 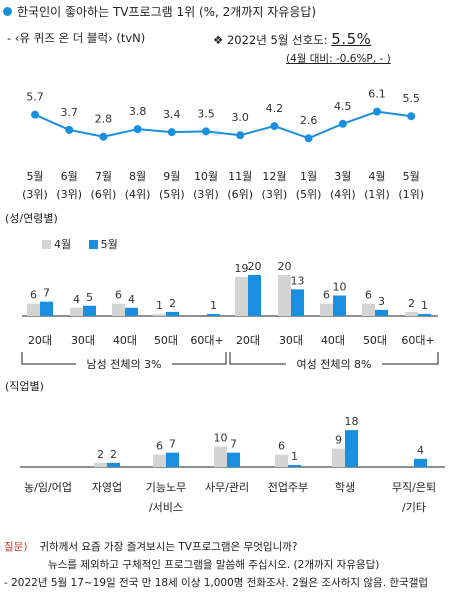 What do you see at coordinates (309, 120) in the screenshot?
I see `data-label: 2.6` at bounding box center [309, 120].